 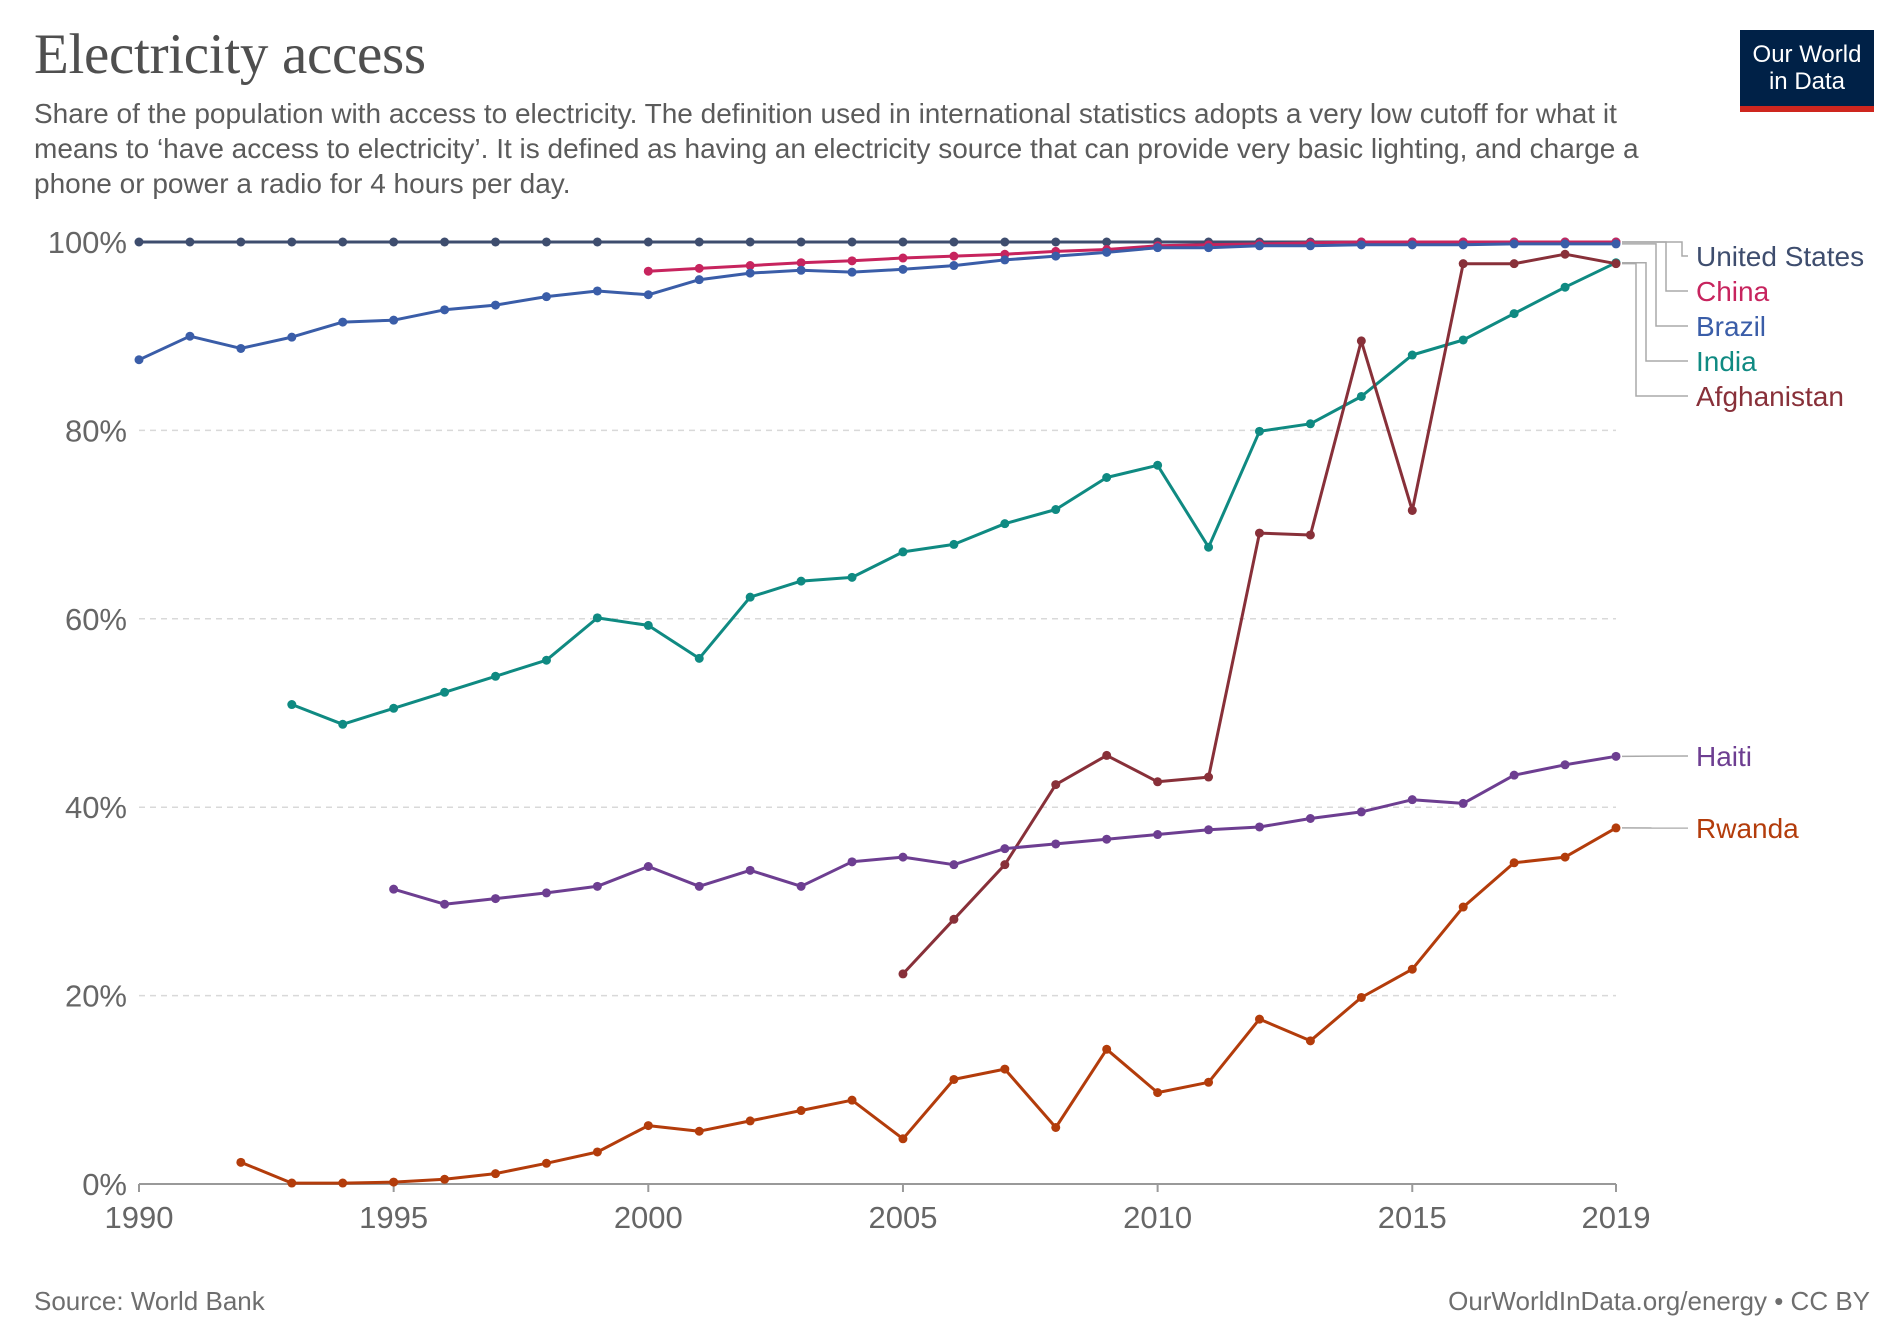 I want to click on x-tick-label: 2000, so click(x=648, y=1217).